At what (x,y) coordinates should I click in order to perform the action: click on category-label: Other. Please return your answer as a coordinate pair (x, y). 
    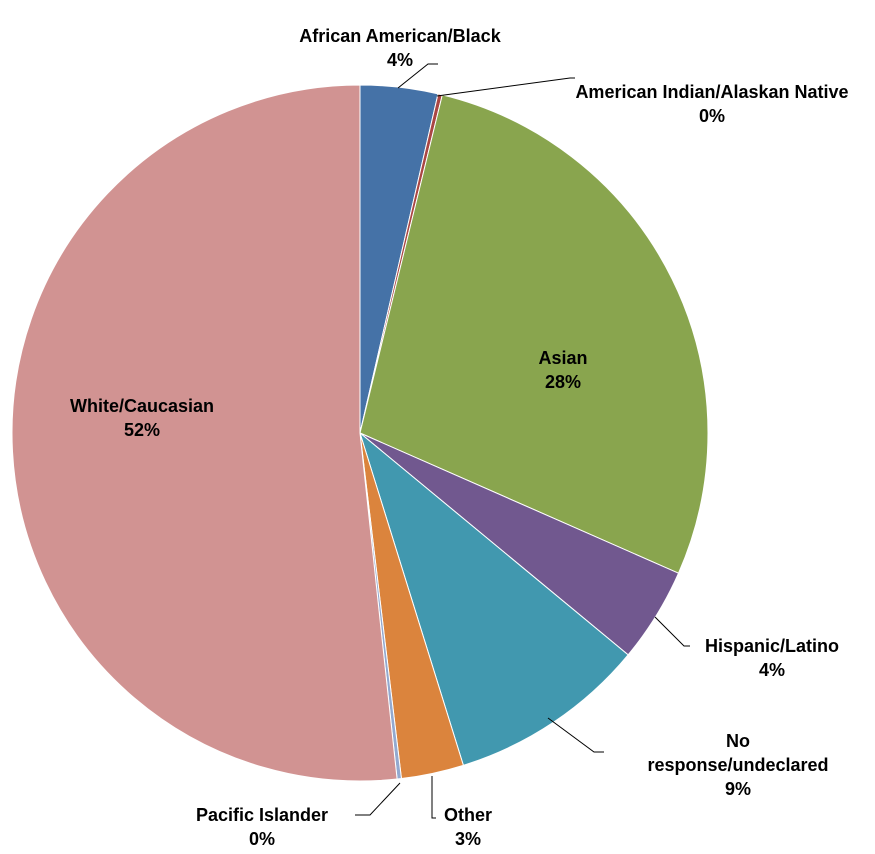
    Looking at the image, I should click on (468, 815).